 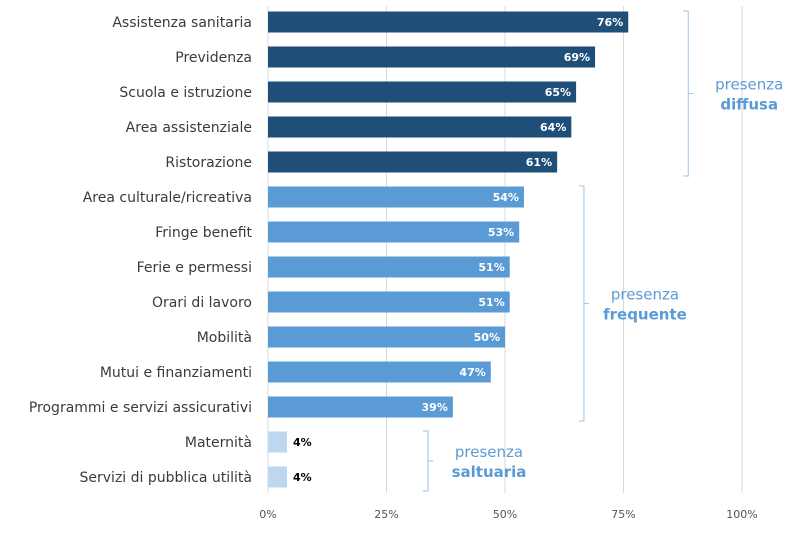 What do you see at coordinates (741, 514) in the screenshot?
I see `x-tick-label: 100%` at bounding box center [741, 514].